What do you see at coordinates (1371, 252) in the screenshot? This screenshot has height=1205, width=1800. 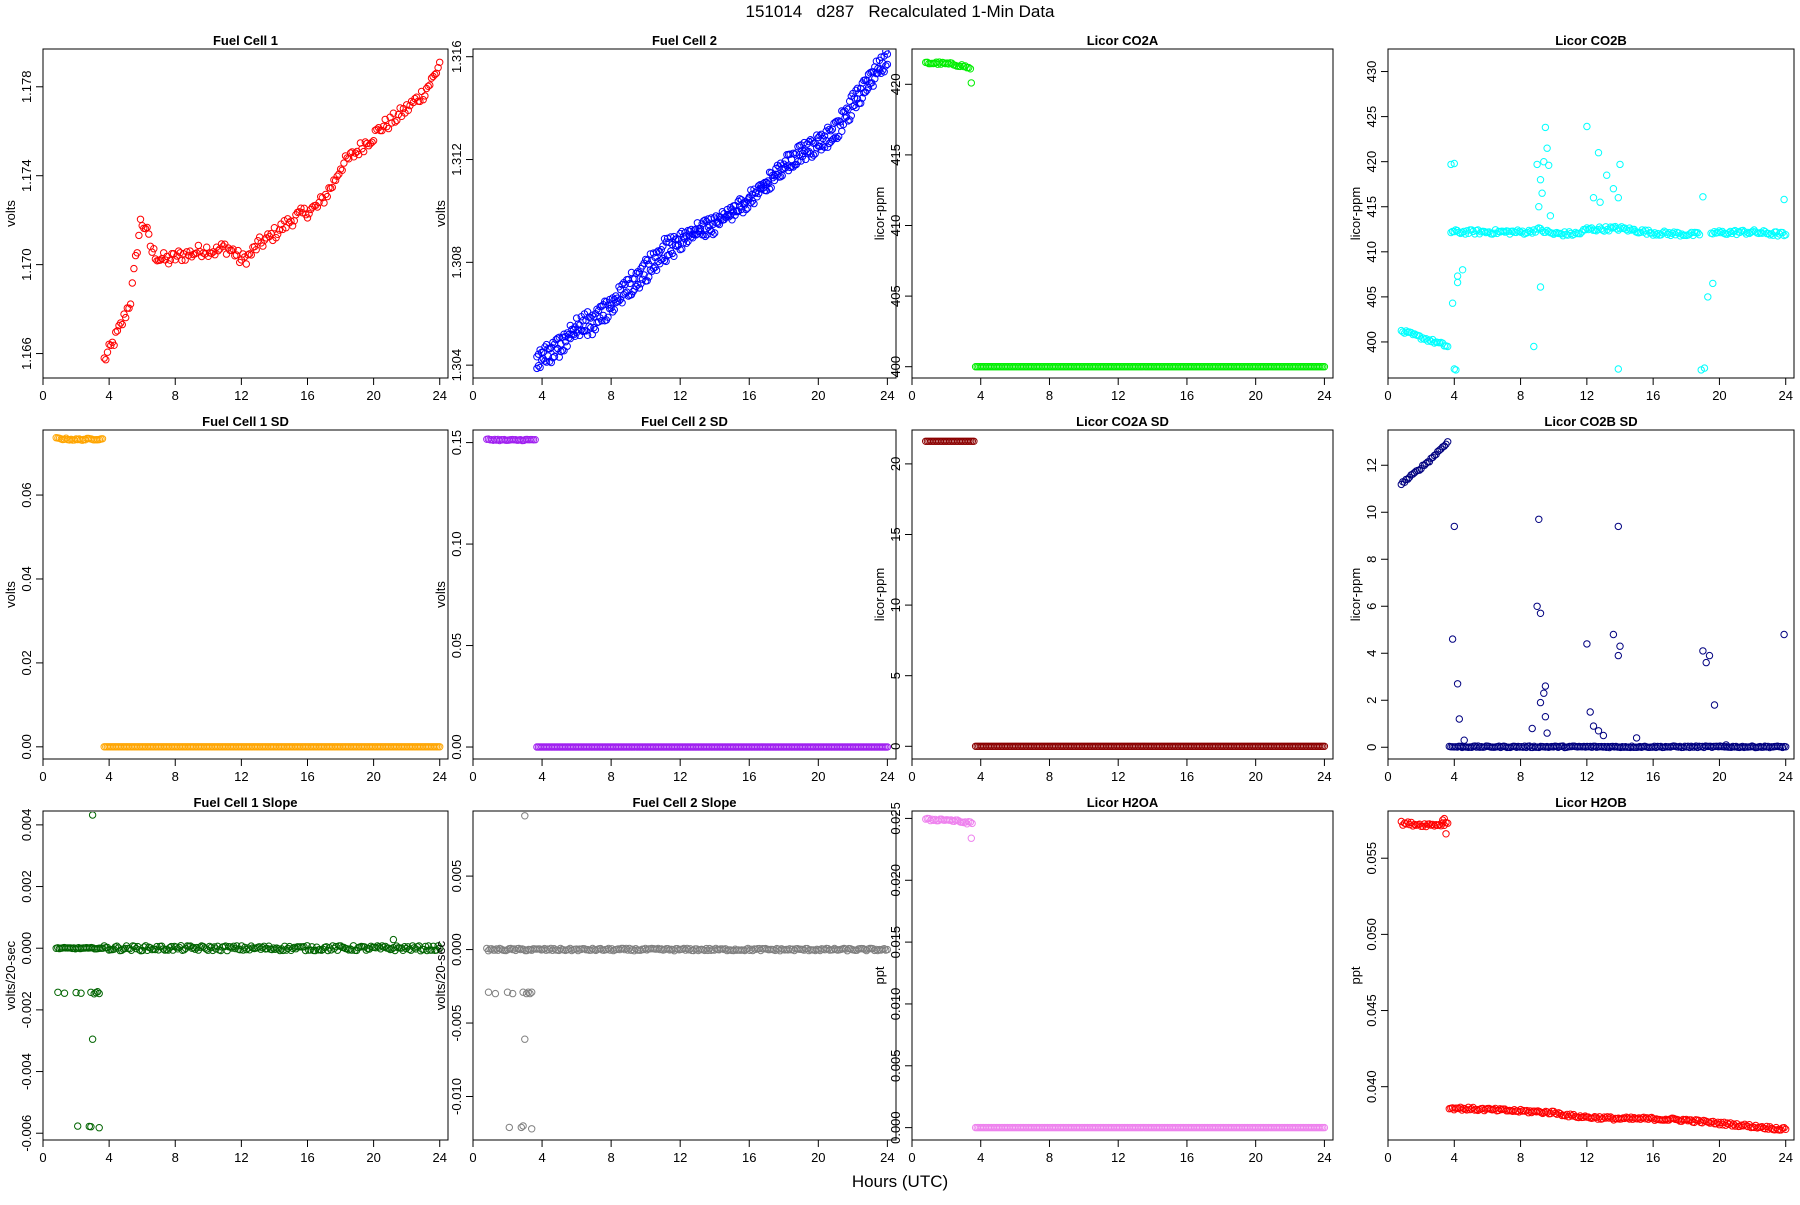 I see `y-tick-label: 410` at bounding box center [1371, 252].